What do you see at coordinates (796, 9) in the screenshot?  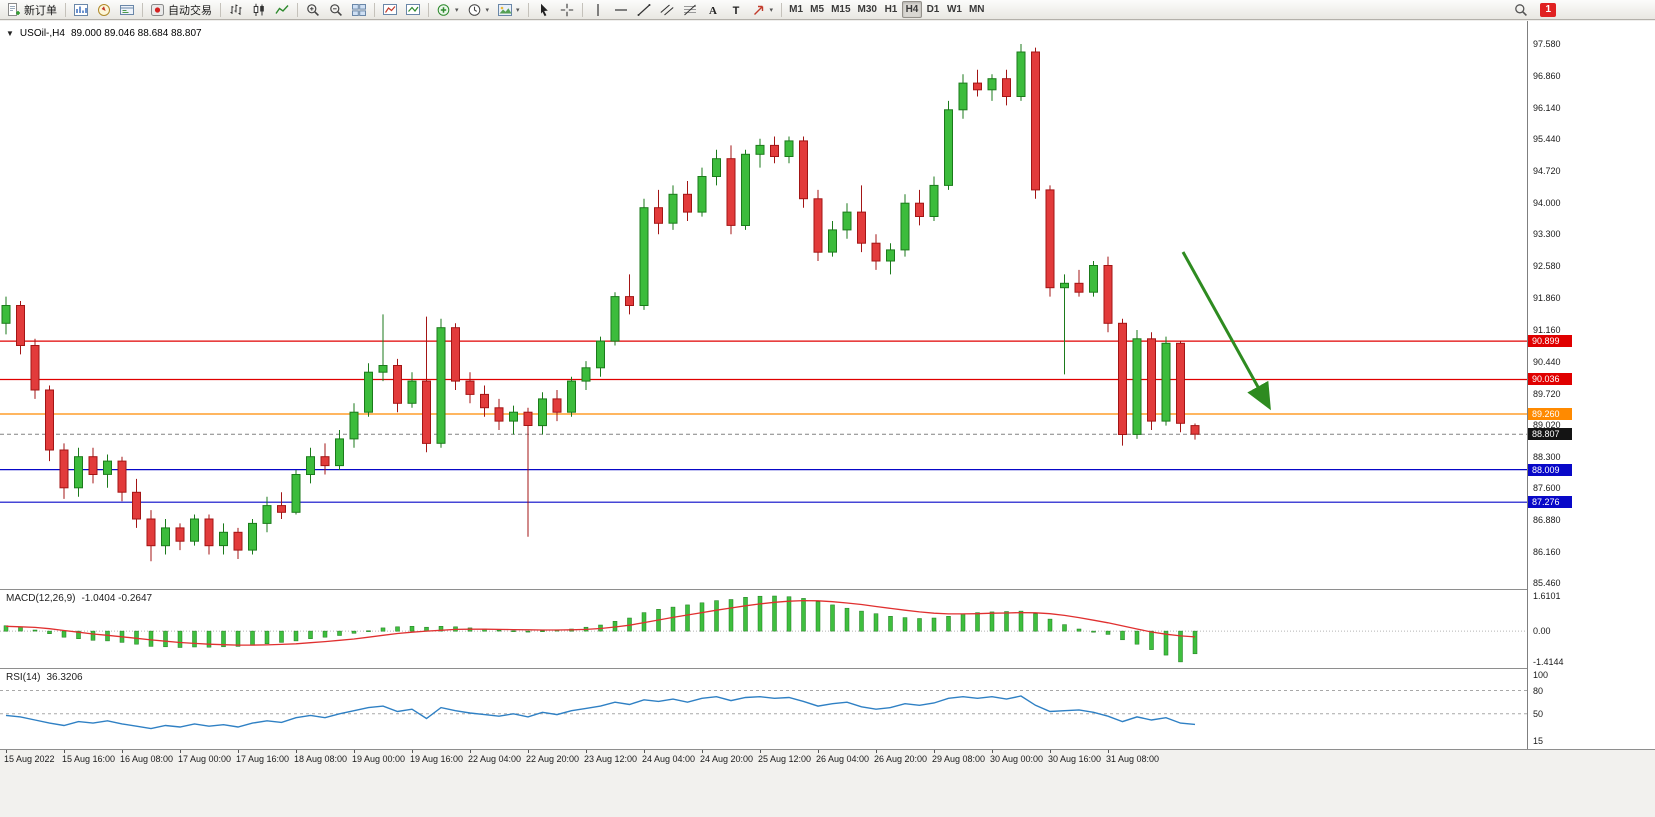 I see `timeframe-m1: M1` at bounding box center [796, 9].